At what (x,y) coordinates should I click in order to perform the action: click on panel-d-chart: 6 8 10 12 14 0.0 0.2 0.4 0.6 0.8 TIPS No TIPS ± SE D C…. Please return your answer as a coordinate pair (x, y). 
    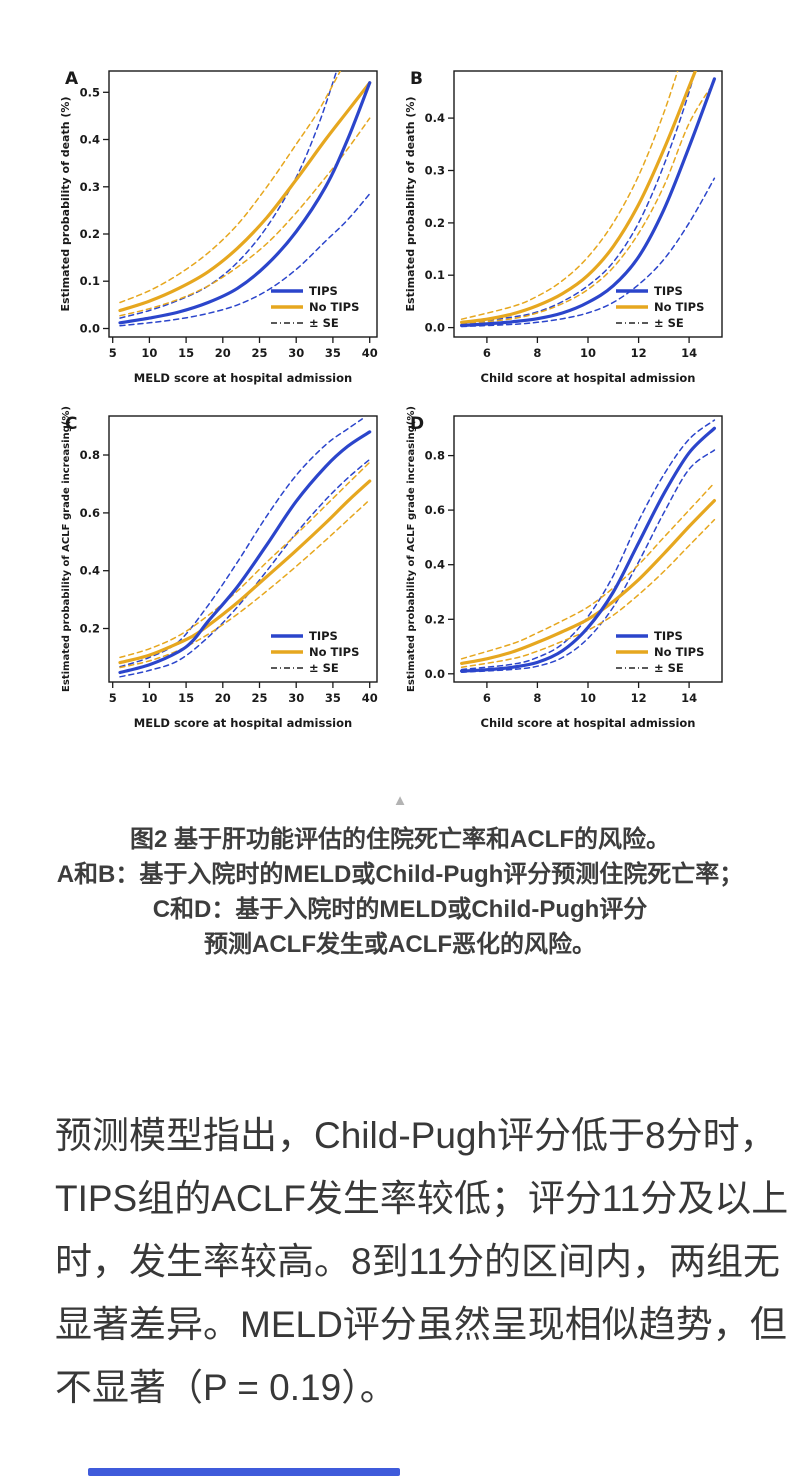
    Looking at the image, I should click on (564, 568).